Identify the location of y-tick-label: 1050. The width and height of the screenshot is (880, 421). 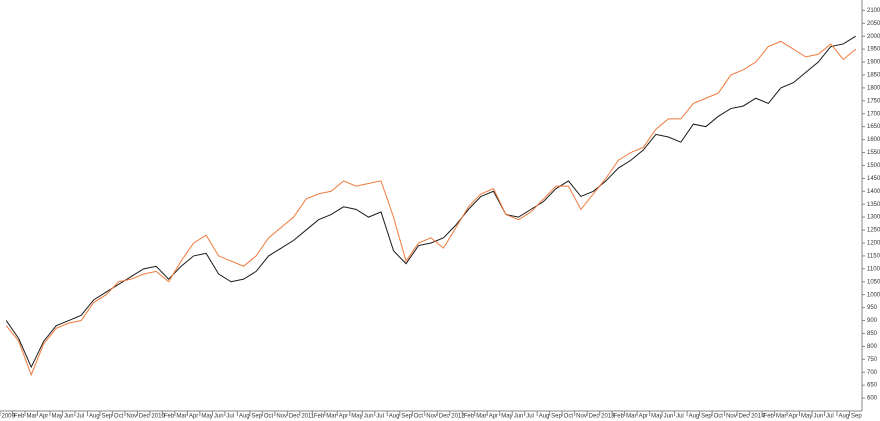
(873, 282).